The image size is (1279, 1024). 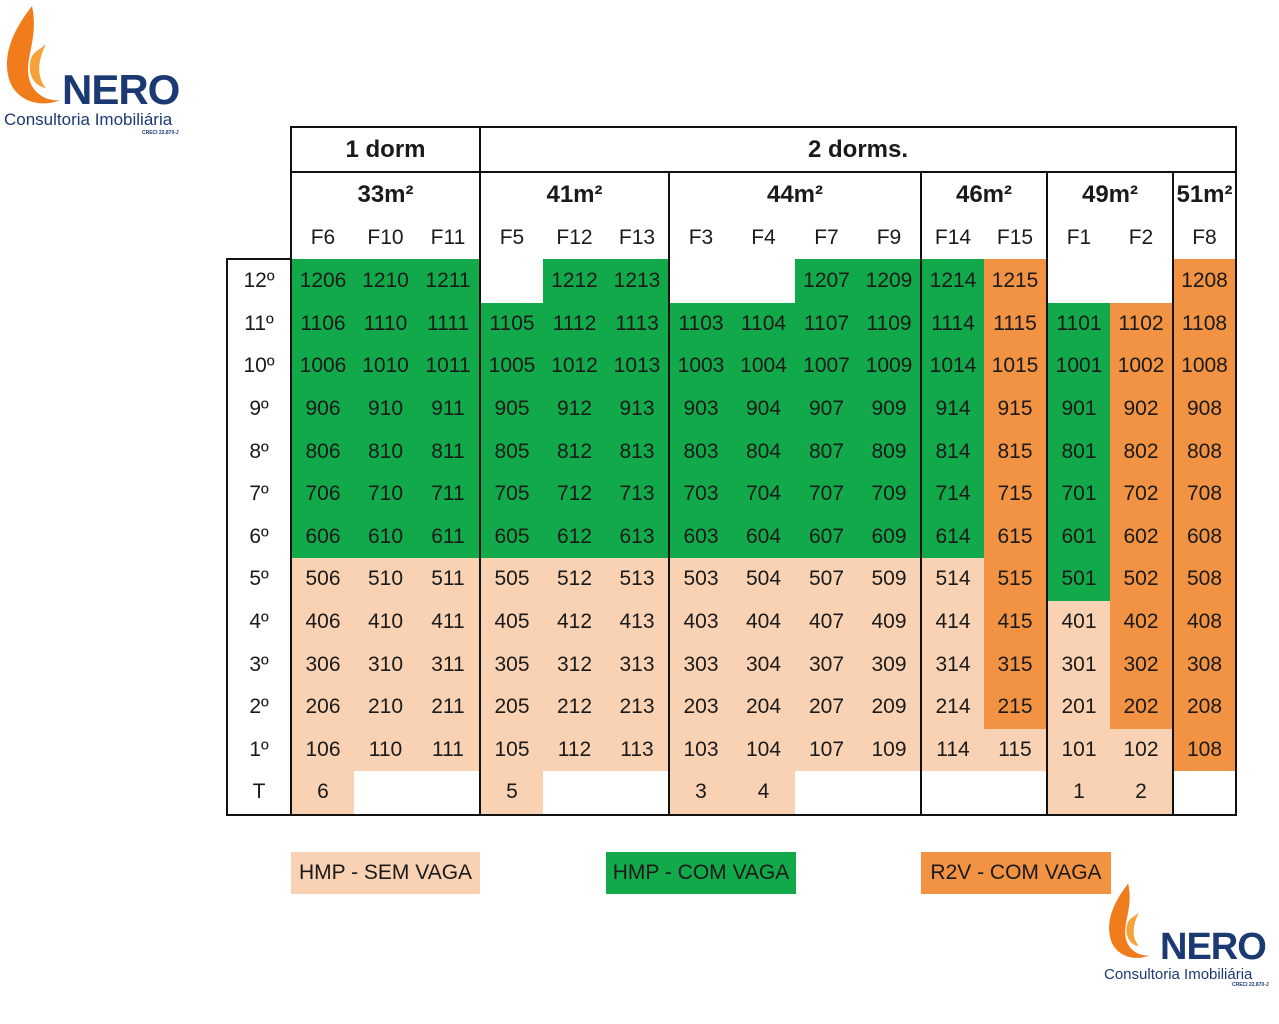 What do you see at coordinates (449, 451) in the screenshot?
I see `unit-cell: 811` at bounding box center [449, 451].